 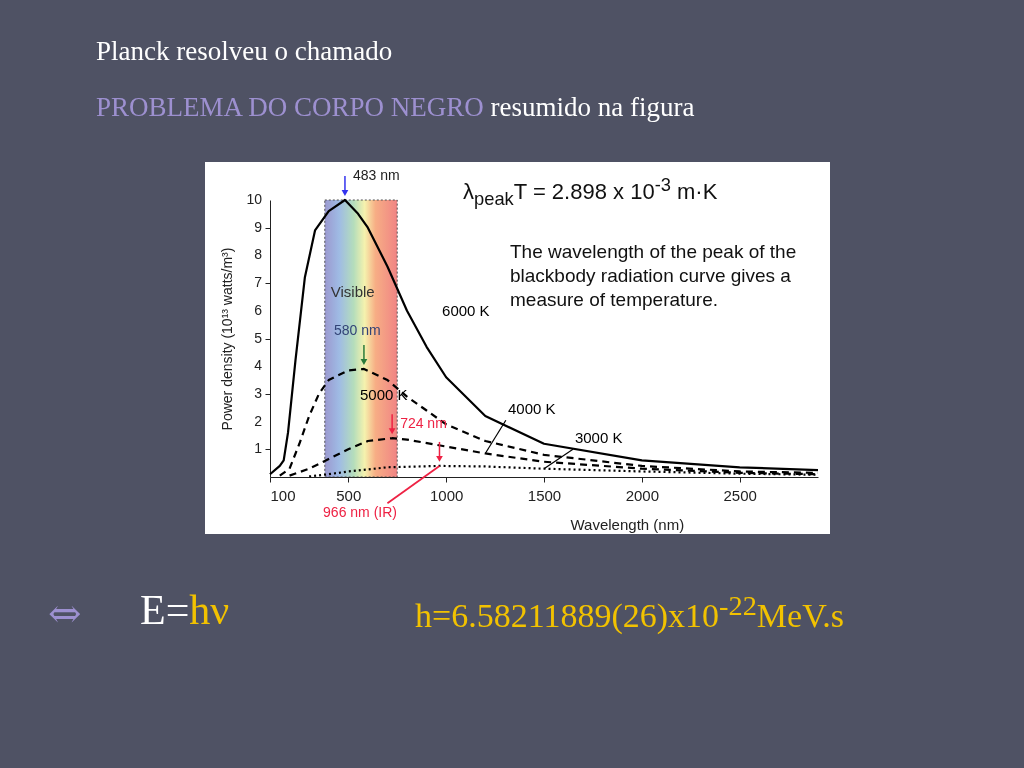 What do you see at coordinates (531, 409) in the screenshot?
I see `text: 4000 K` at bounding box center [531, 409].